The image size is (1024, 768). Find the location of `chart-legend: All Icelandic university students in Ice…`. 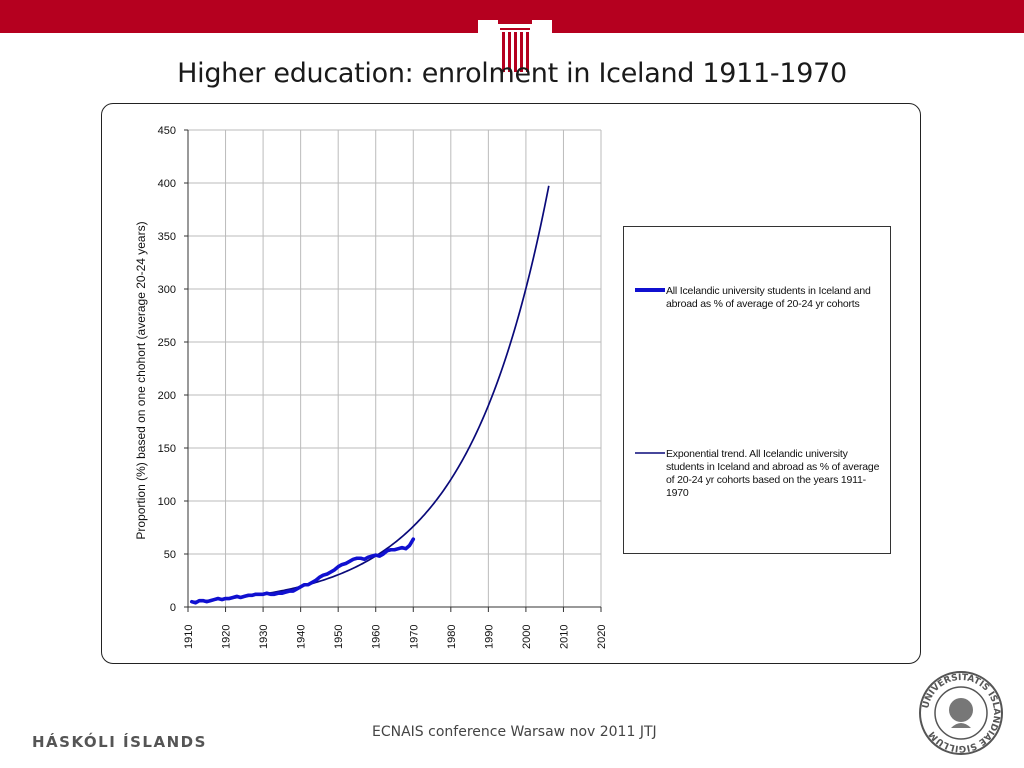

chart-legend: All Icelandic university students in Ice… is located at coordinates (757, 390).